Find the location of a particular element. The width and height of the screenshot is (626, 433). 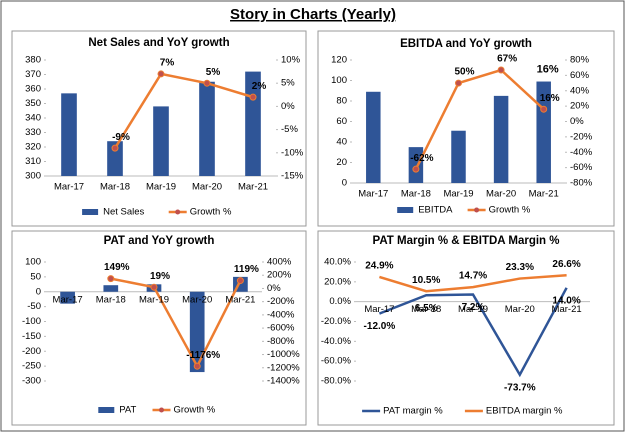

y-tick-label: 40 is located at coordinates (341, 142).